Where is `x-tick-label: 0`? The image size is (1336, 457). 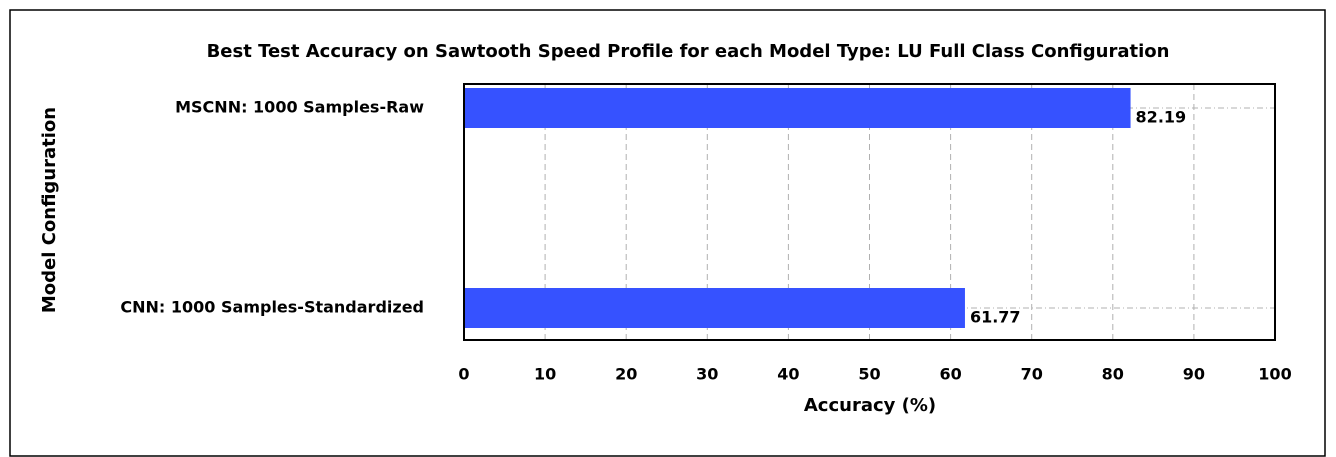 x-tick-label: 0 is located at coordinates (463, 374).